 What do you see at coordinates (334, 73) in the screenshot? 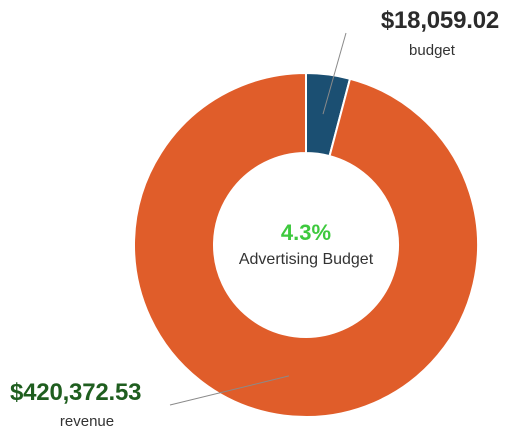
I see `leader-line-budget` at bounding box center [334, 73].